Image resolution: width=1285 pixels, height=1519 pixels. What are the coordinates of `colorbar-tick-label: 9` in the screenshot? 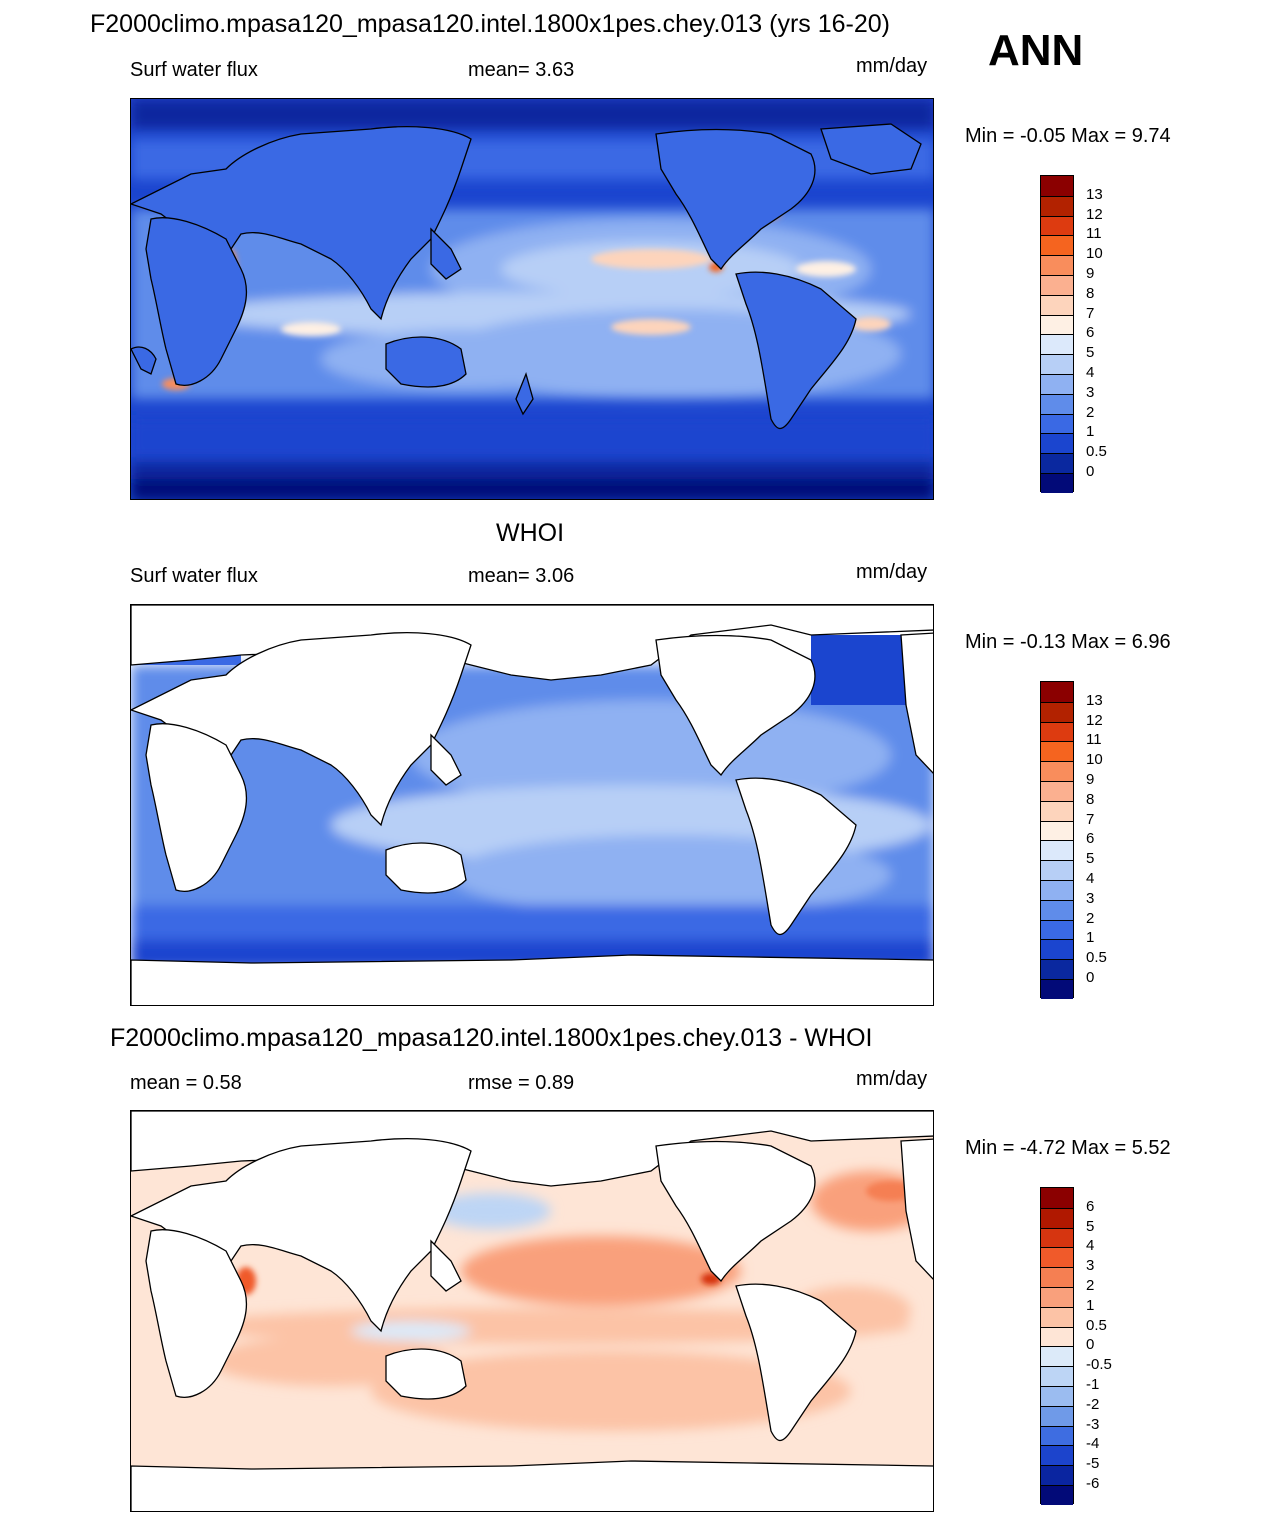 It's located at (1090, 779).